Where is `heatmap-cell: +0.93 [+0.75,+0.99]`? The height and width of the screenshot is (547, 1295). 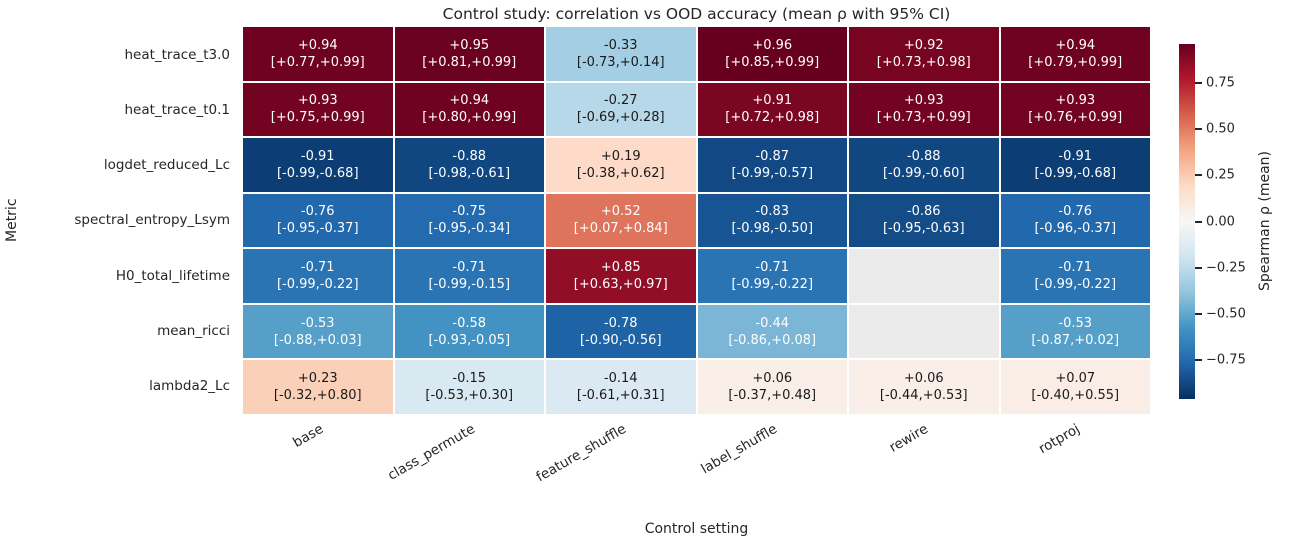
heatmap-cell: +0.93 [+0.75,+0.99] is located at coordinates (318, 109).